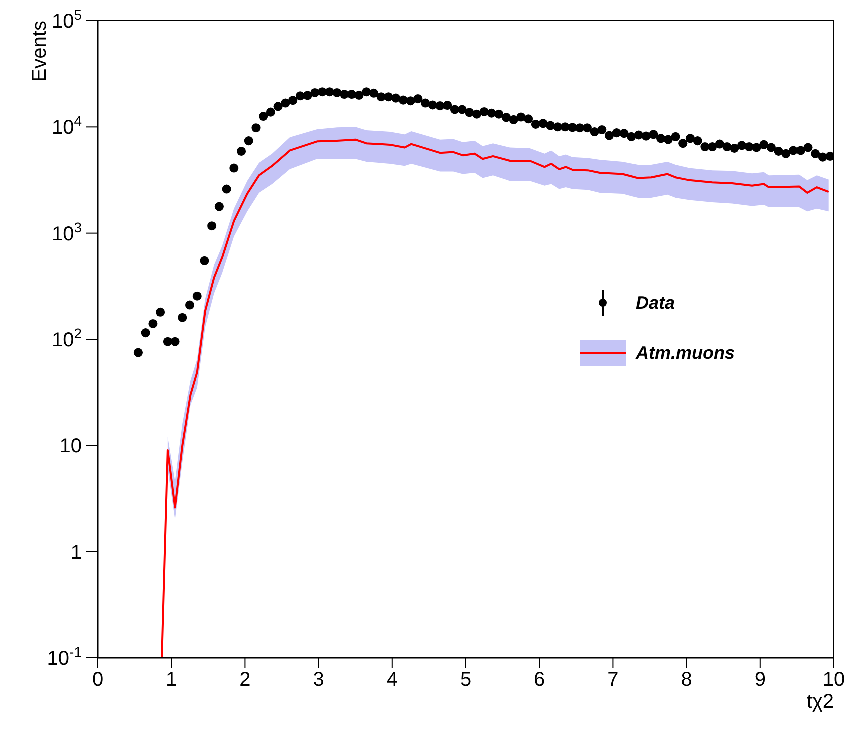 This screenshot has height=730, width=854. I want to click on x-tick-label: 2, so click(245, 680).